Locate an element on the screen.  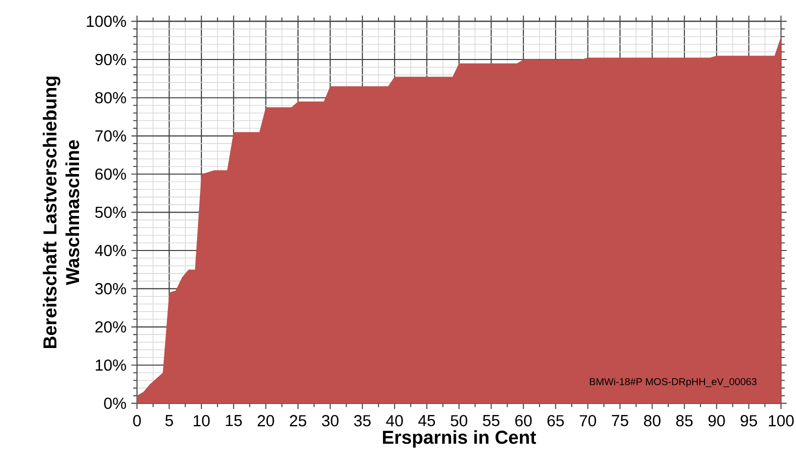
y-tick-label: 0% is located at coordinates (115, 403).